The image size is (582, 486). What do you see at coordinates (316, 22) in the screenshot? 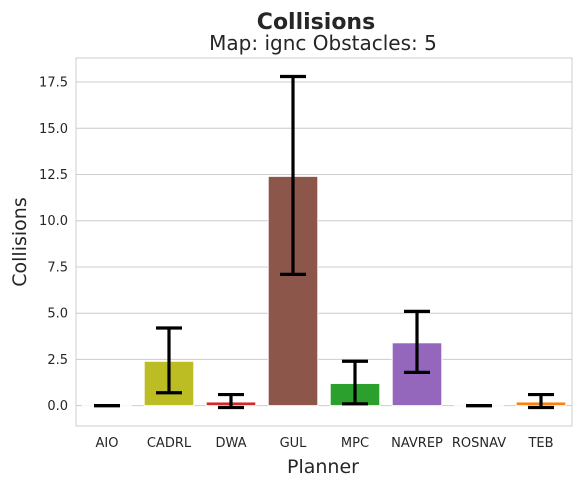
I see `chart-title: Collisions` at bounding box center [316, 22].